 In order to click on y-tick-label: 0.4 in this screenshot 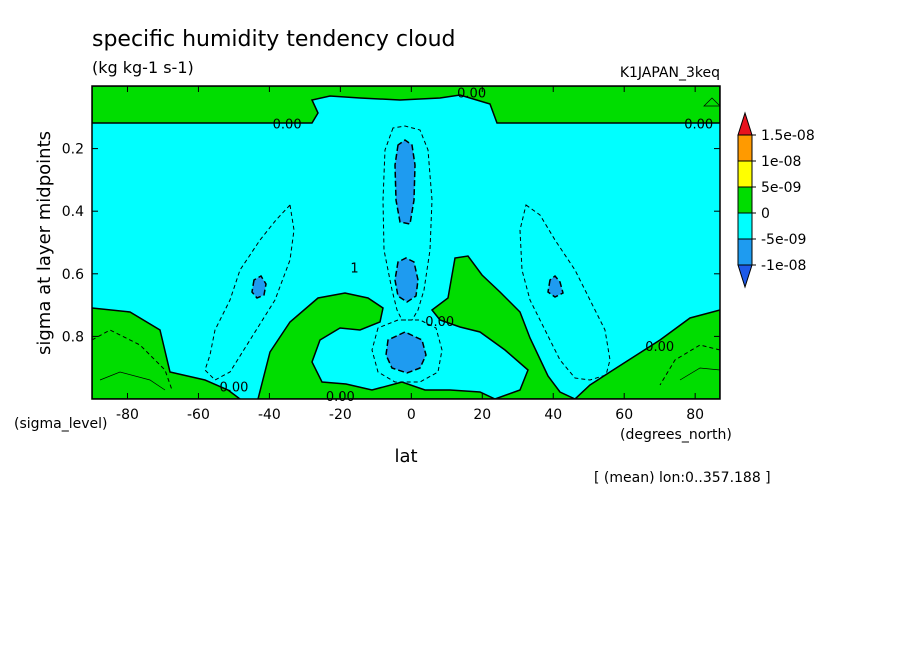, I will do `click(73, 212)`.